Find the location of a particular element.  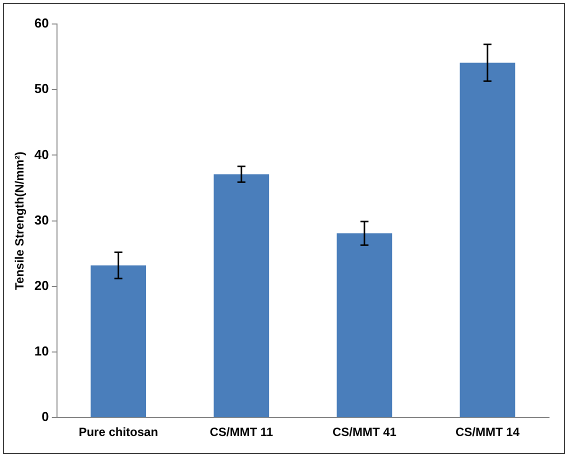

y-tick-label: 60 is located at coordinates (41, 23).